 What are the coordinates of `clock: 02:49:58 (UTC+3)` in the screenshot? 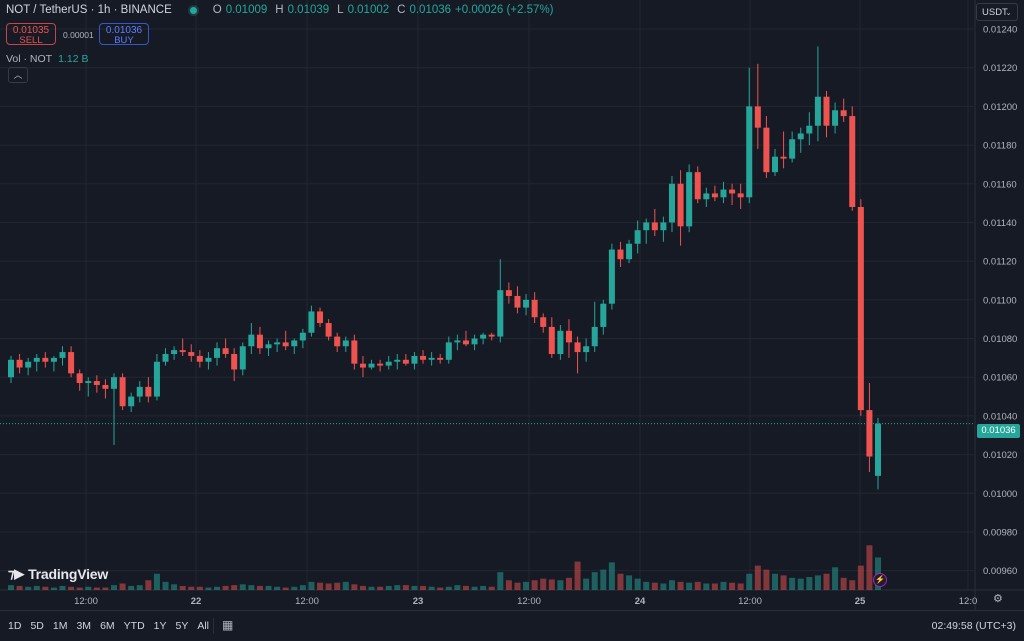 It's located at (973, 626).